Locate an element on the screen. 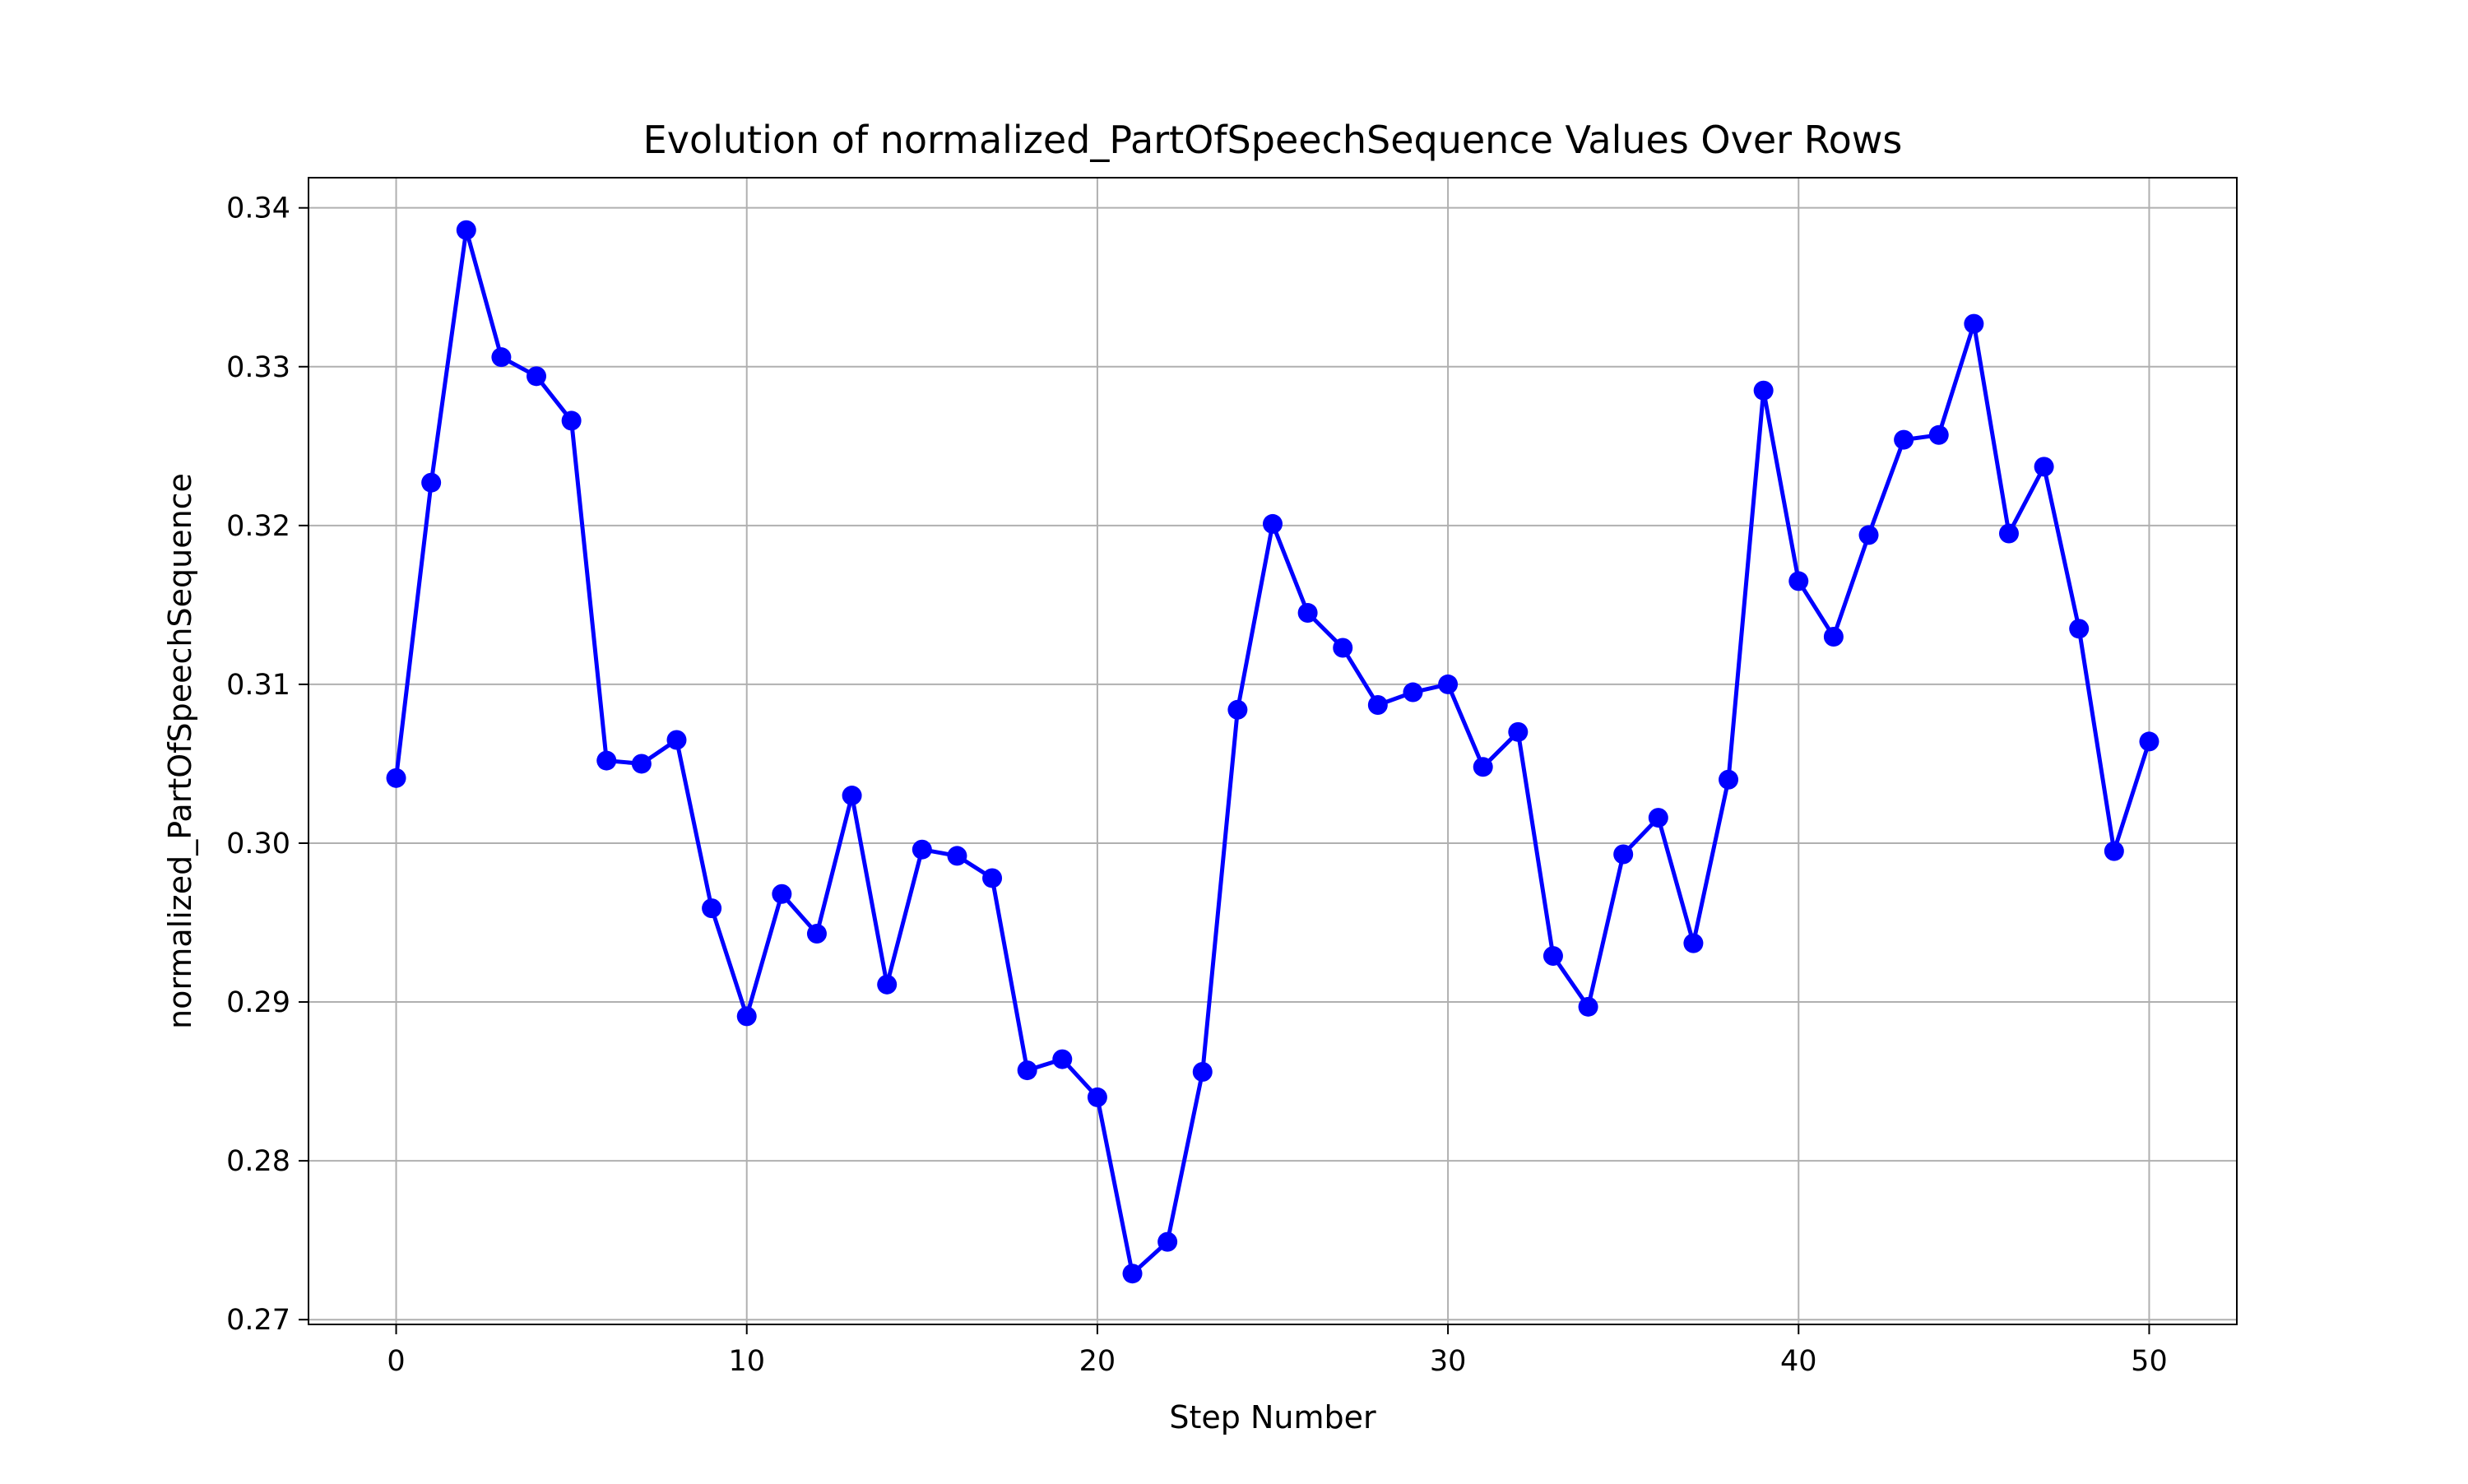 This screenshot has width=2468, height=1484. x-tick-label: 0 is located at coordinates (396, 1361).